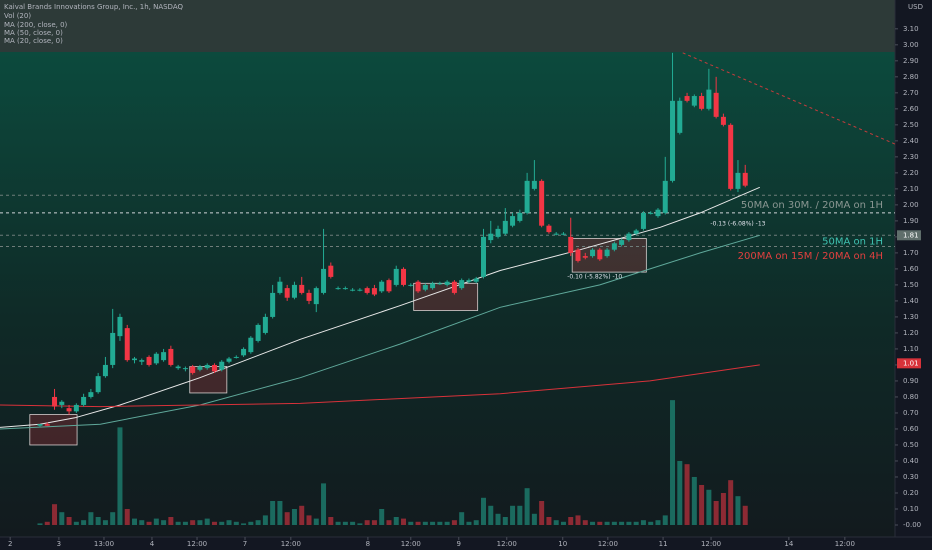 The width and height of the screenshot is (932, 550). I want to click on y-tick-label: 0.70, so click(911, 413).